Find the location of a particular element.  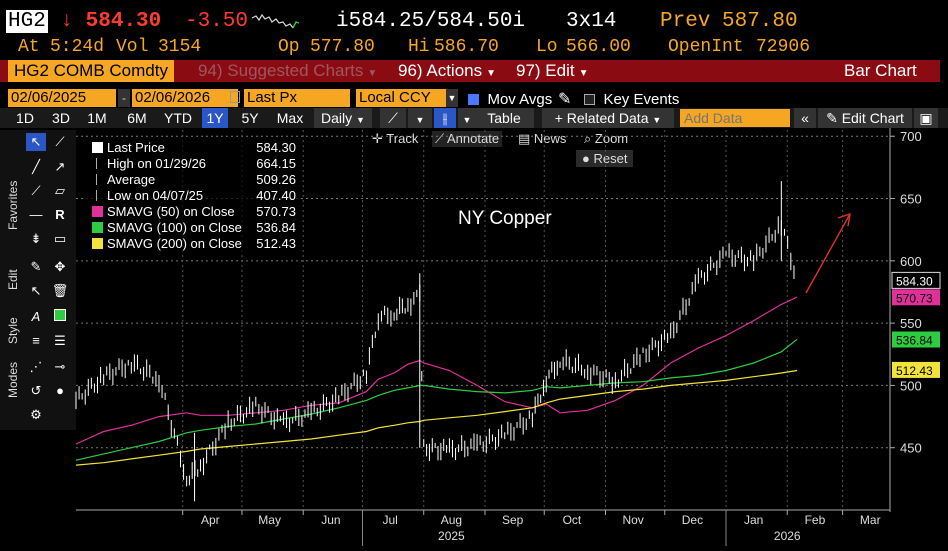

line-weight-icon: ≡ is located at coordinates (36, 340).